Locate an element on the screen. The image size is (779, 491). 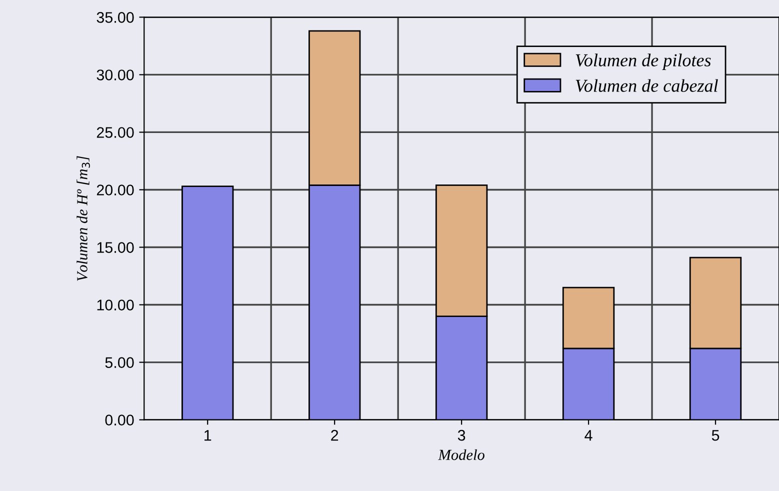
x-tick-label: 1 is located at coordinates (208, 435).